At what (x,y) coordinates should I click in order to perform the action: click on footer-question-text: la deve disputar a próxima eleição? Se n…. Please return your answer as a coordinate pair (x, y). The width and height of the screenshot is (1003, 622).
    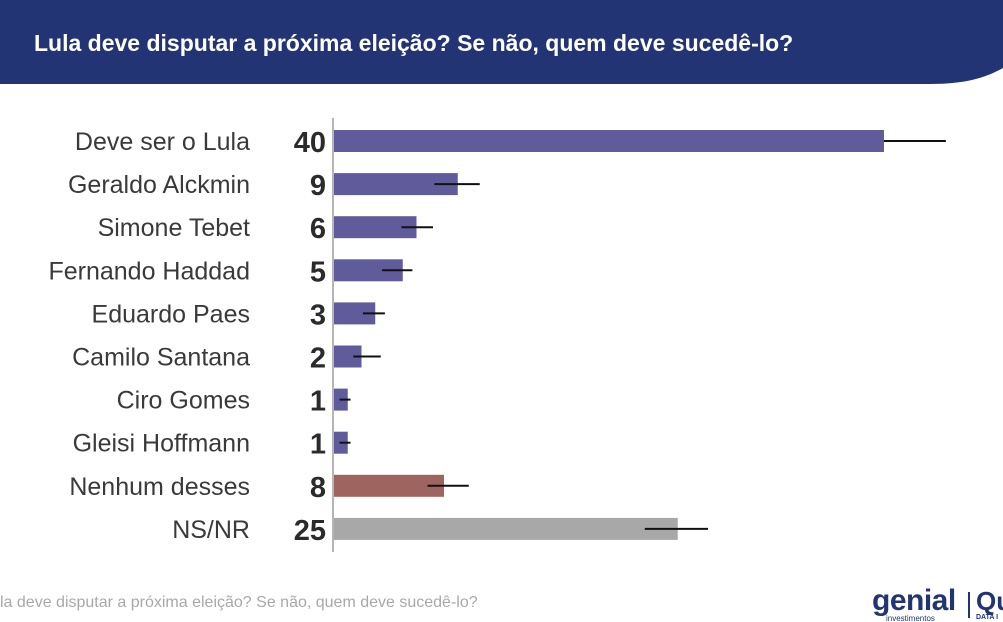
    Looking at the image, I should click on (239, 602).